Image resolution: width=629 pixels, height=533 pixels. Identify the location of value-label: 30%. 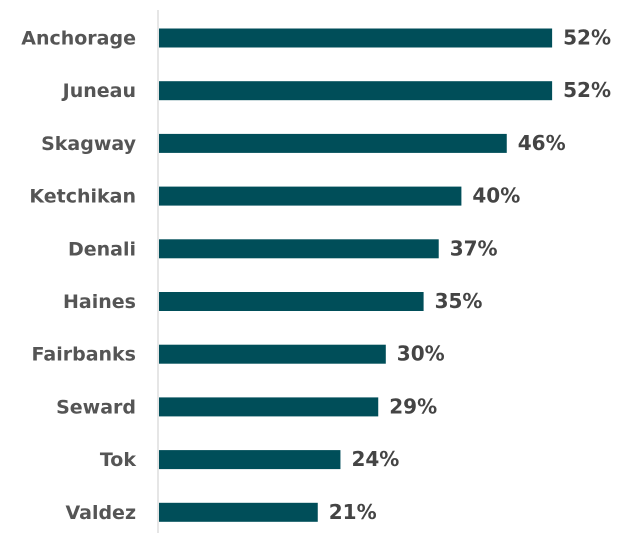
(421, 354).